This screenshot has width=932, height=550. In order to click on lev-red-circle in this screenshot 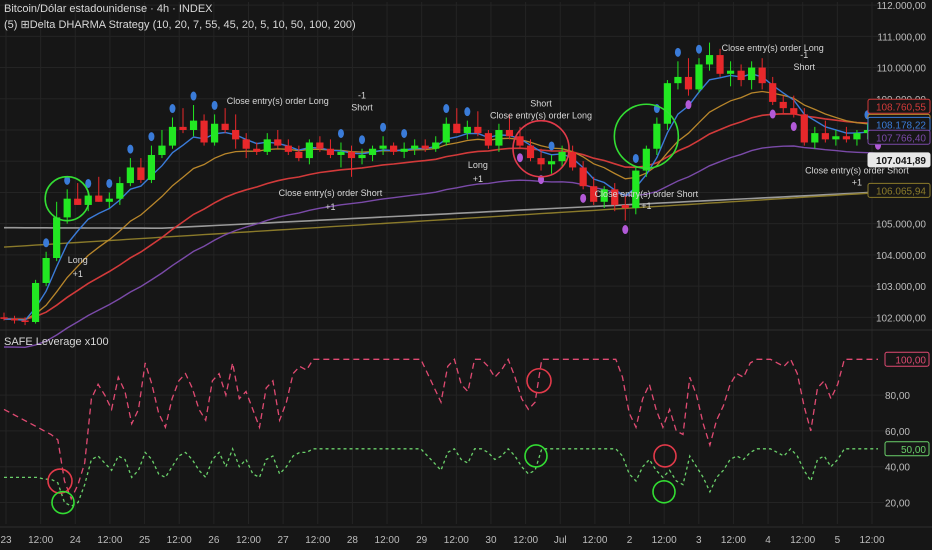, I will do `click(60, 481)`.